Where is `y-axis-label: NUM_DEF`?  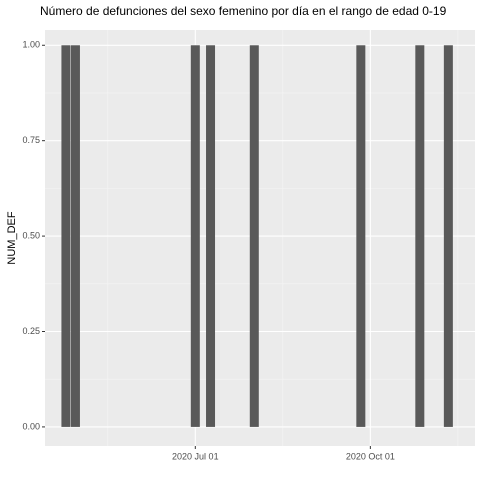 y-axis-label: NUM_DEF is located at coordinates (12, 237).